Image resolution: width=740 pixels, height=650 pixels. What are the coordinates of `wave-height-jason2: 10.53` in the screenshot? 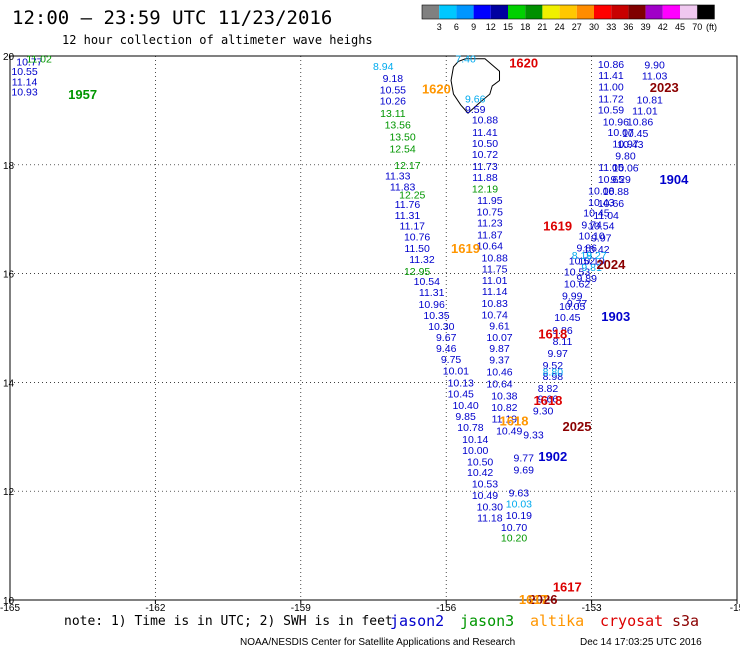 It's located at (485, 485).